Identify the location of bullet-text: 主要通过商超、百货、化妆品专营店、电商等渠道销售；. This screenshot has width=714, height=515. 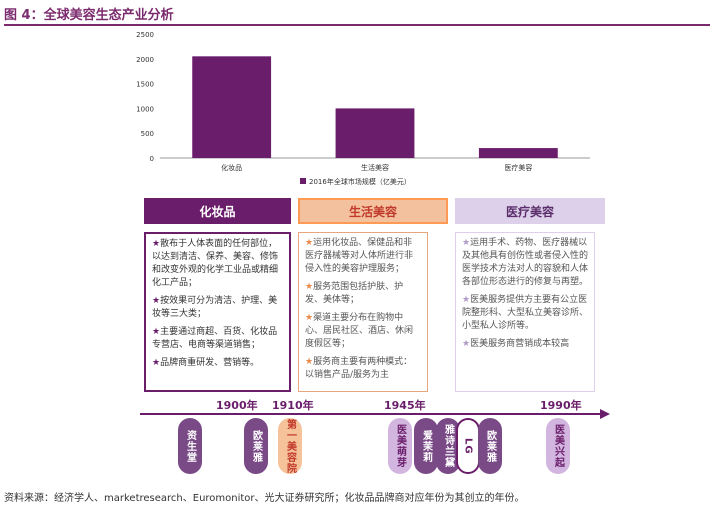
(215, 338).